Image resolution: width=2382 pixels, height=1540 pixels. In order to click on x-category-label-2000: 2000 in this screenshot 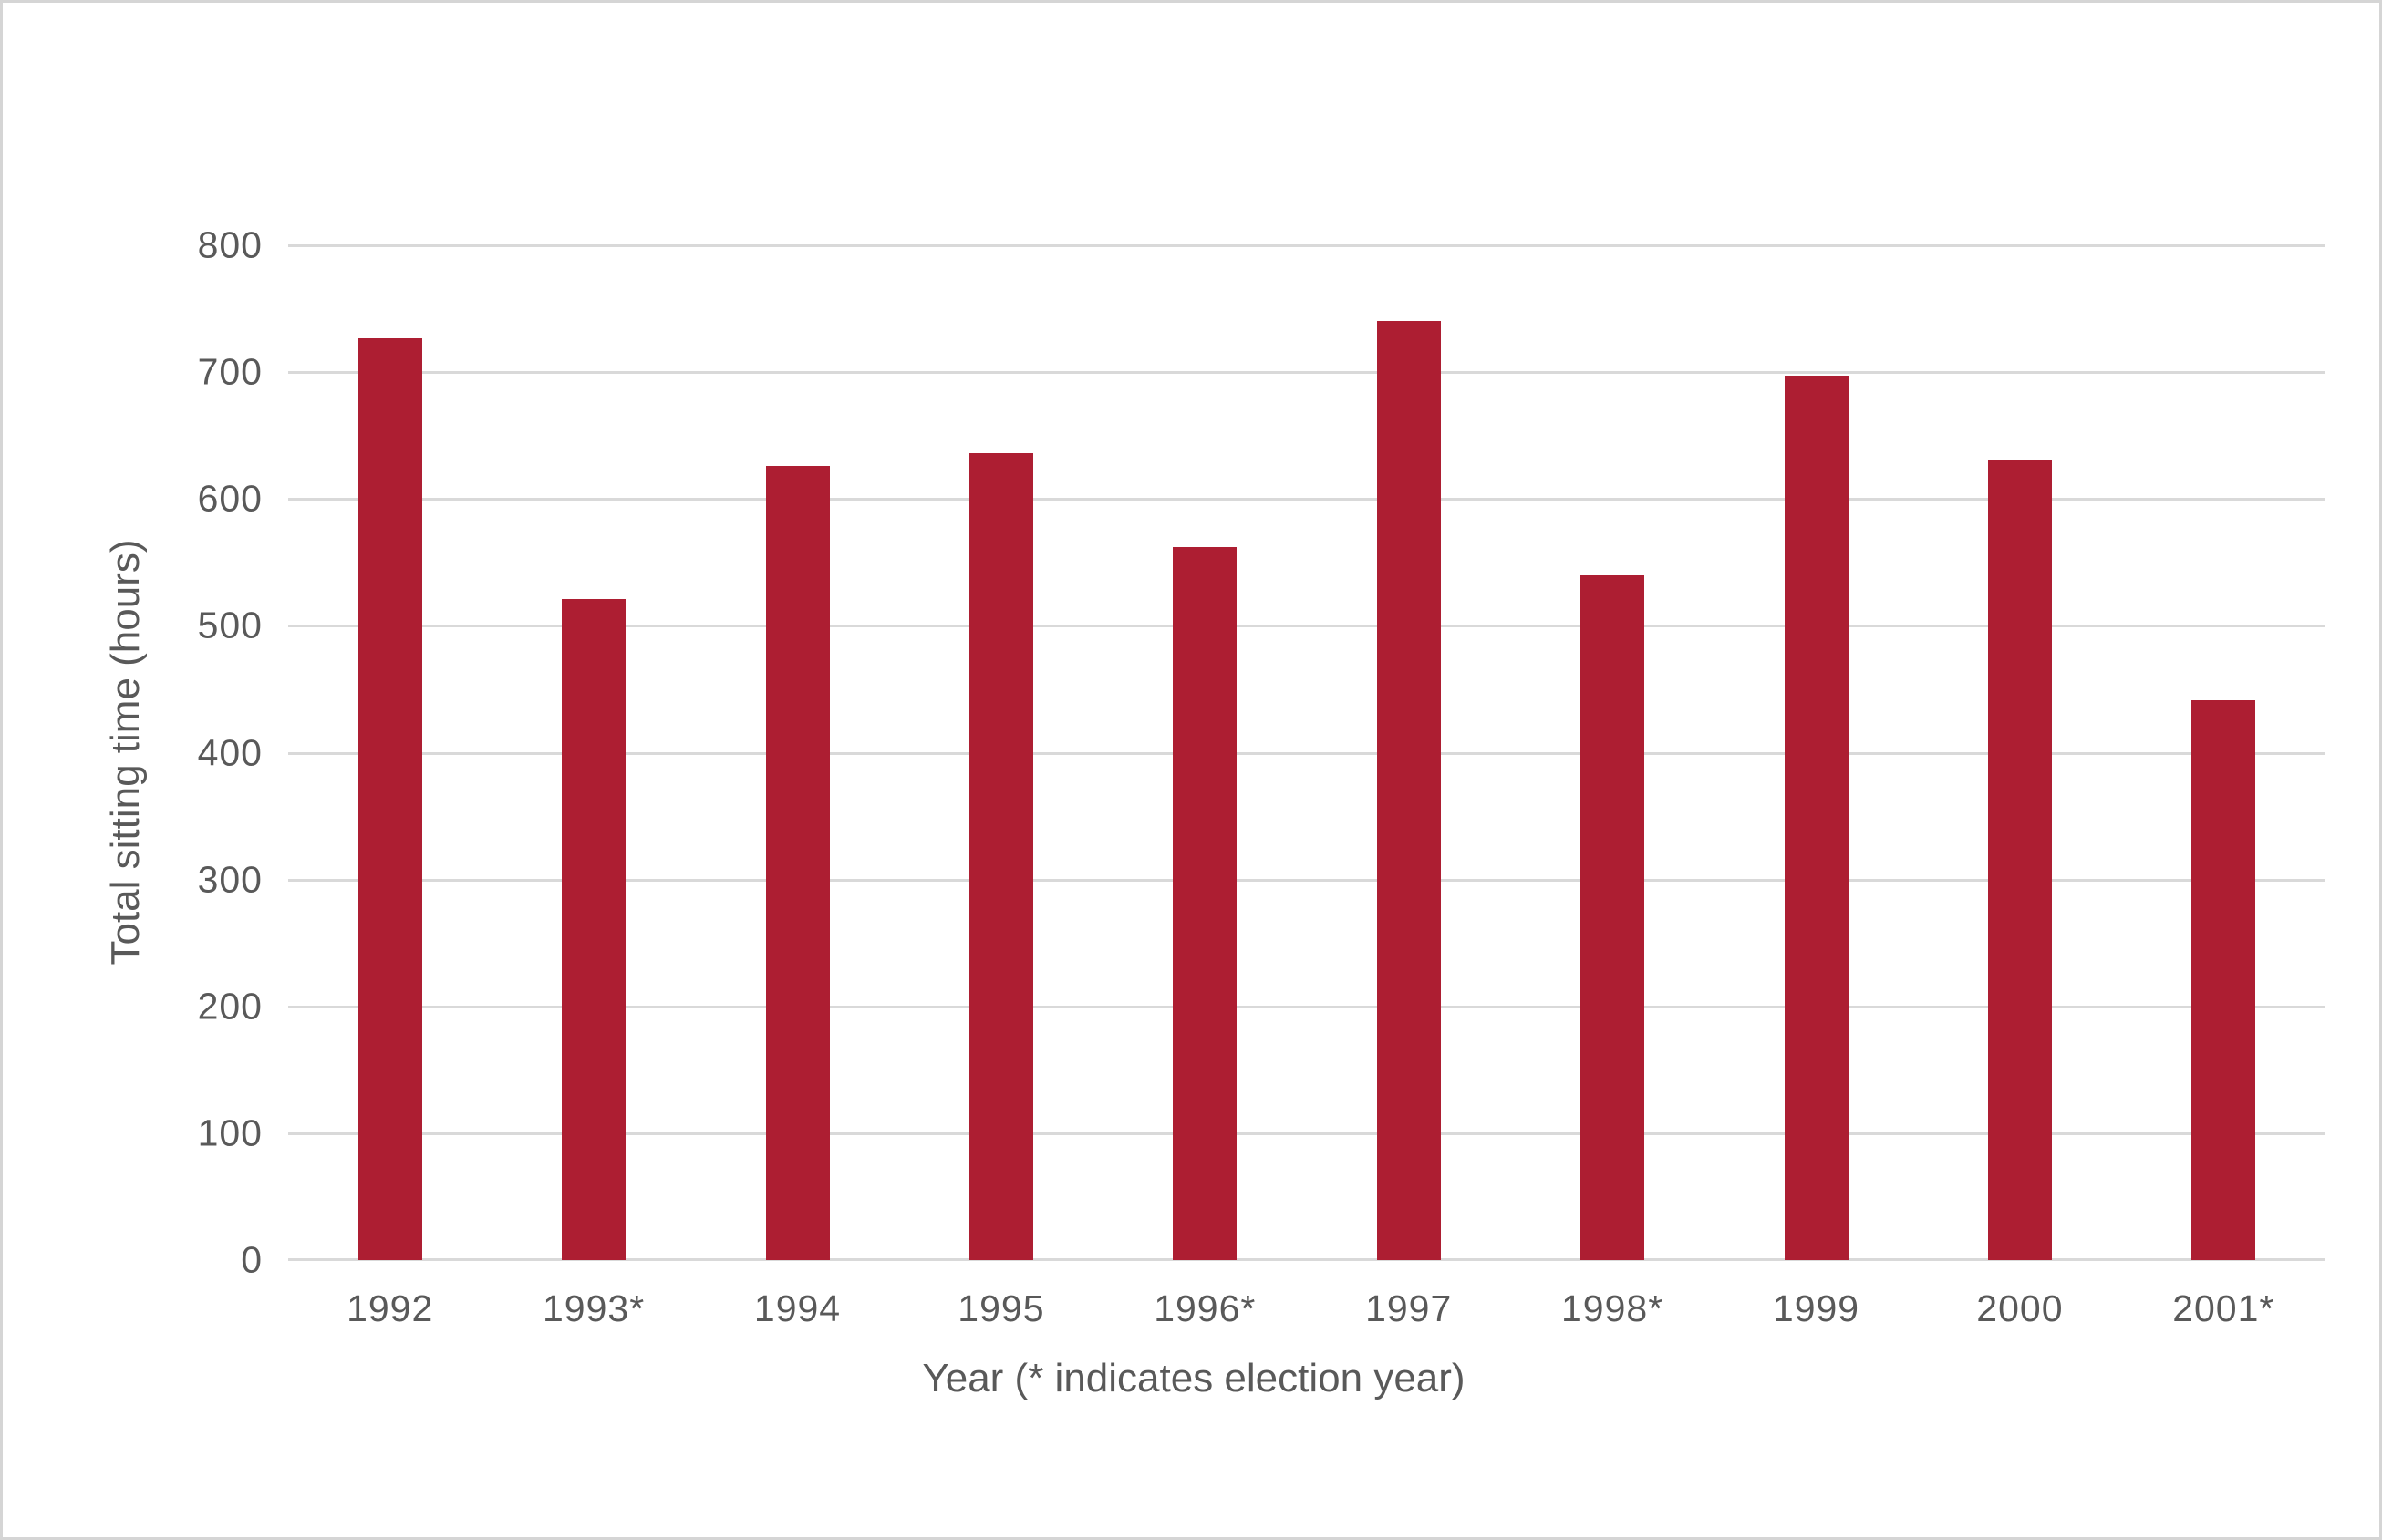, I will do `click(2020, 1308)`.